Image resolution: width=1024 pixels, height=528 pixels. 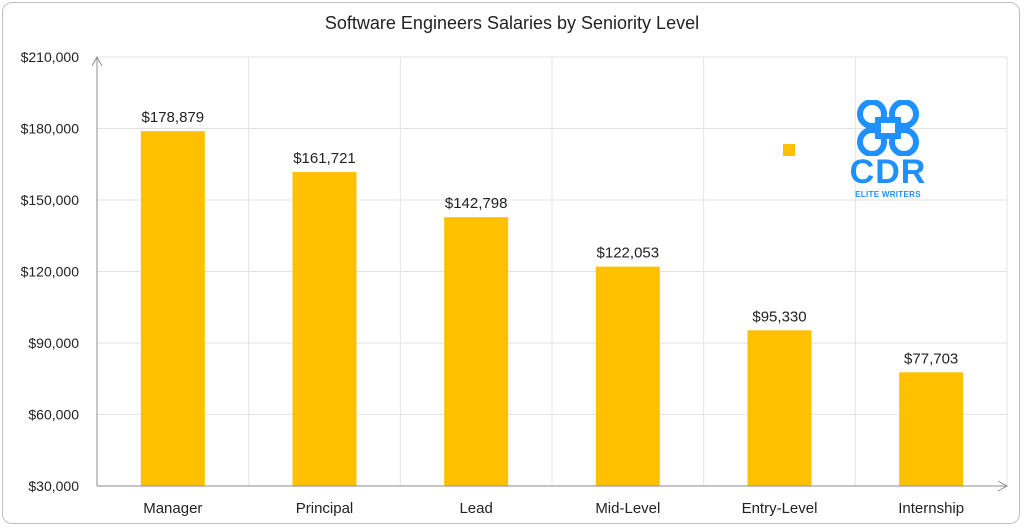 I want to click on x-tick-label: Lead, so click(x=475, y=508).